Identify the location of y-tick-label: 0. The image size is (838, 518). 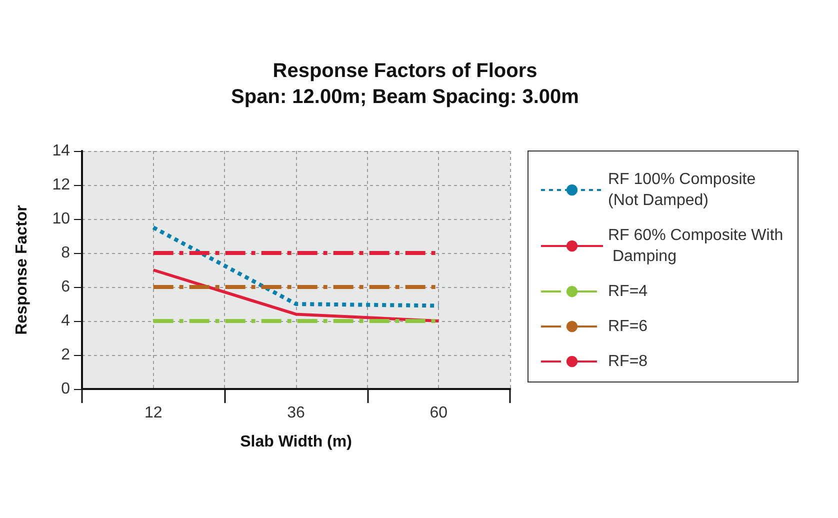
(65, 389).